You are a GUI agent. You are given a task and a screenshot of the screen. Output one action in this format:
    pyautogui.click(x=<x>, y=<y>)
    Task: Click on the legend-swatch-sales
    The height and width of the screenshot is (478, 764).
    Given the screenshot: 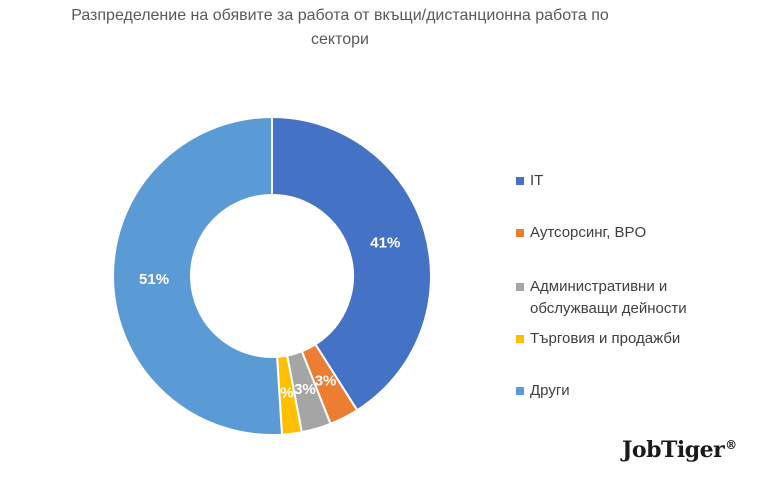 What is the action you would take?
    pyautogui.click(x=520, y=339)
    